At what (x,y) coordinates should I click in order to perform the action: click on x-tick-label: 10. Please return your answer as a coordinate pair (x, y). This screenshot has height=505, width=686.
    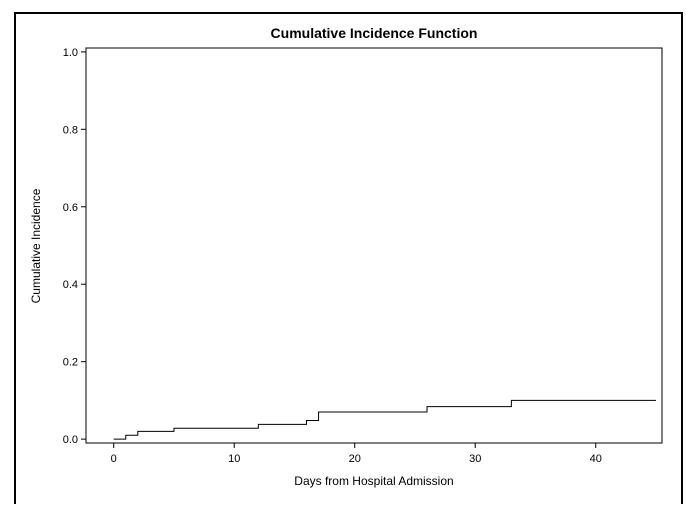
    Looking at the image, I should click on (234, 459).